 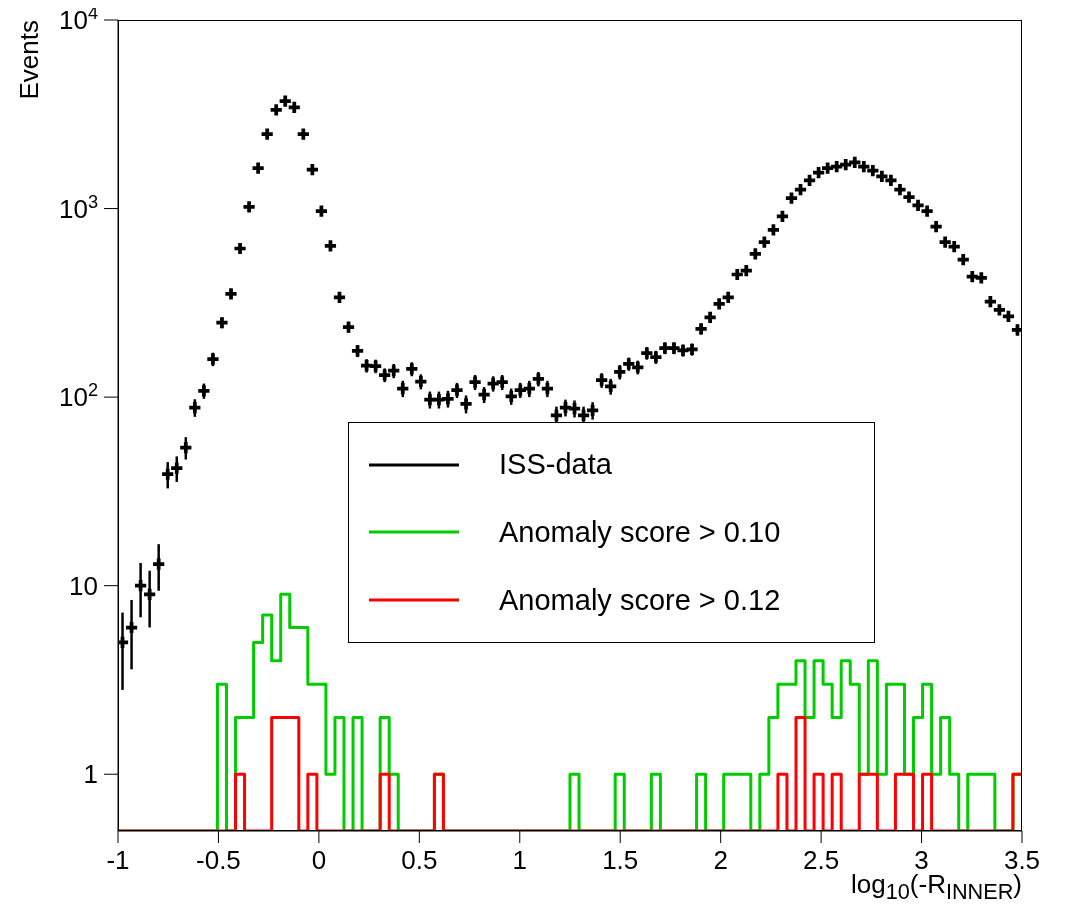 I want to click on x-tick-label: 0, so click(x=319, y=860).